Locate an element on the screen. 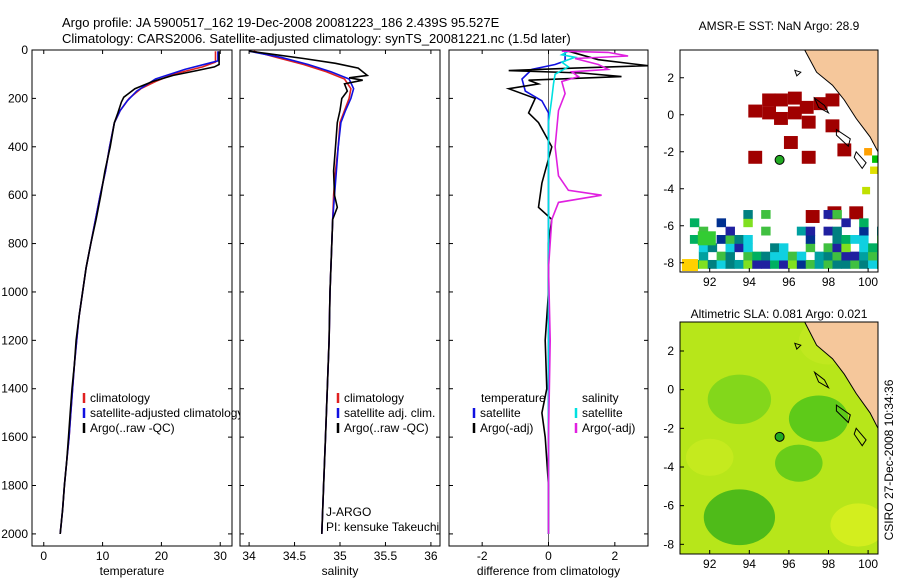 Image resolution: width=900 pixels, height=580 pixels. pi-label: PI: kensuke Takeuchi is located at coordinates (382, 527).